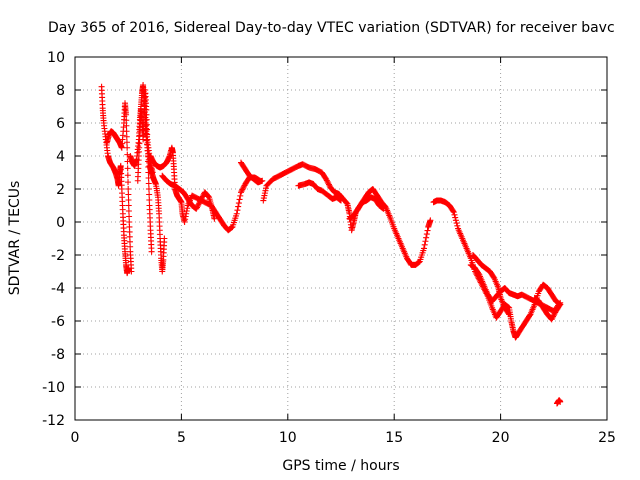 This screenshot has width=640, height=480. Describe the element at coordinates (60, 124) in the screenshot. I see `y-tick-label: 6` at that location.